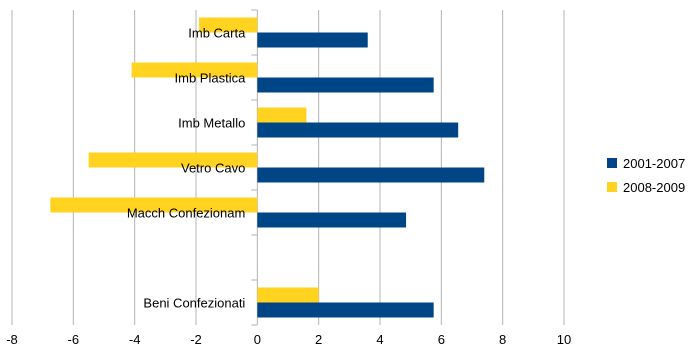  Describe the element at coordinates (379, 339) in the screenshot. I see `x-tick-label: 4` at that location.